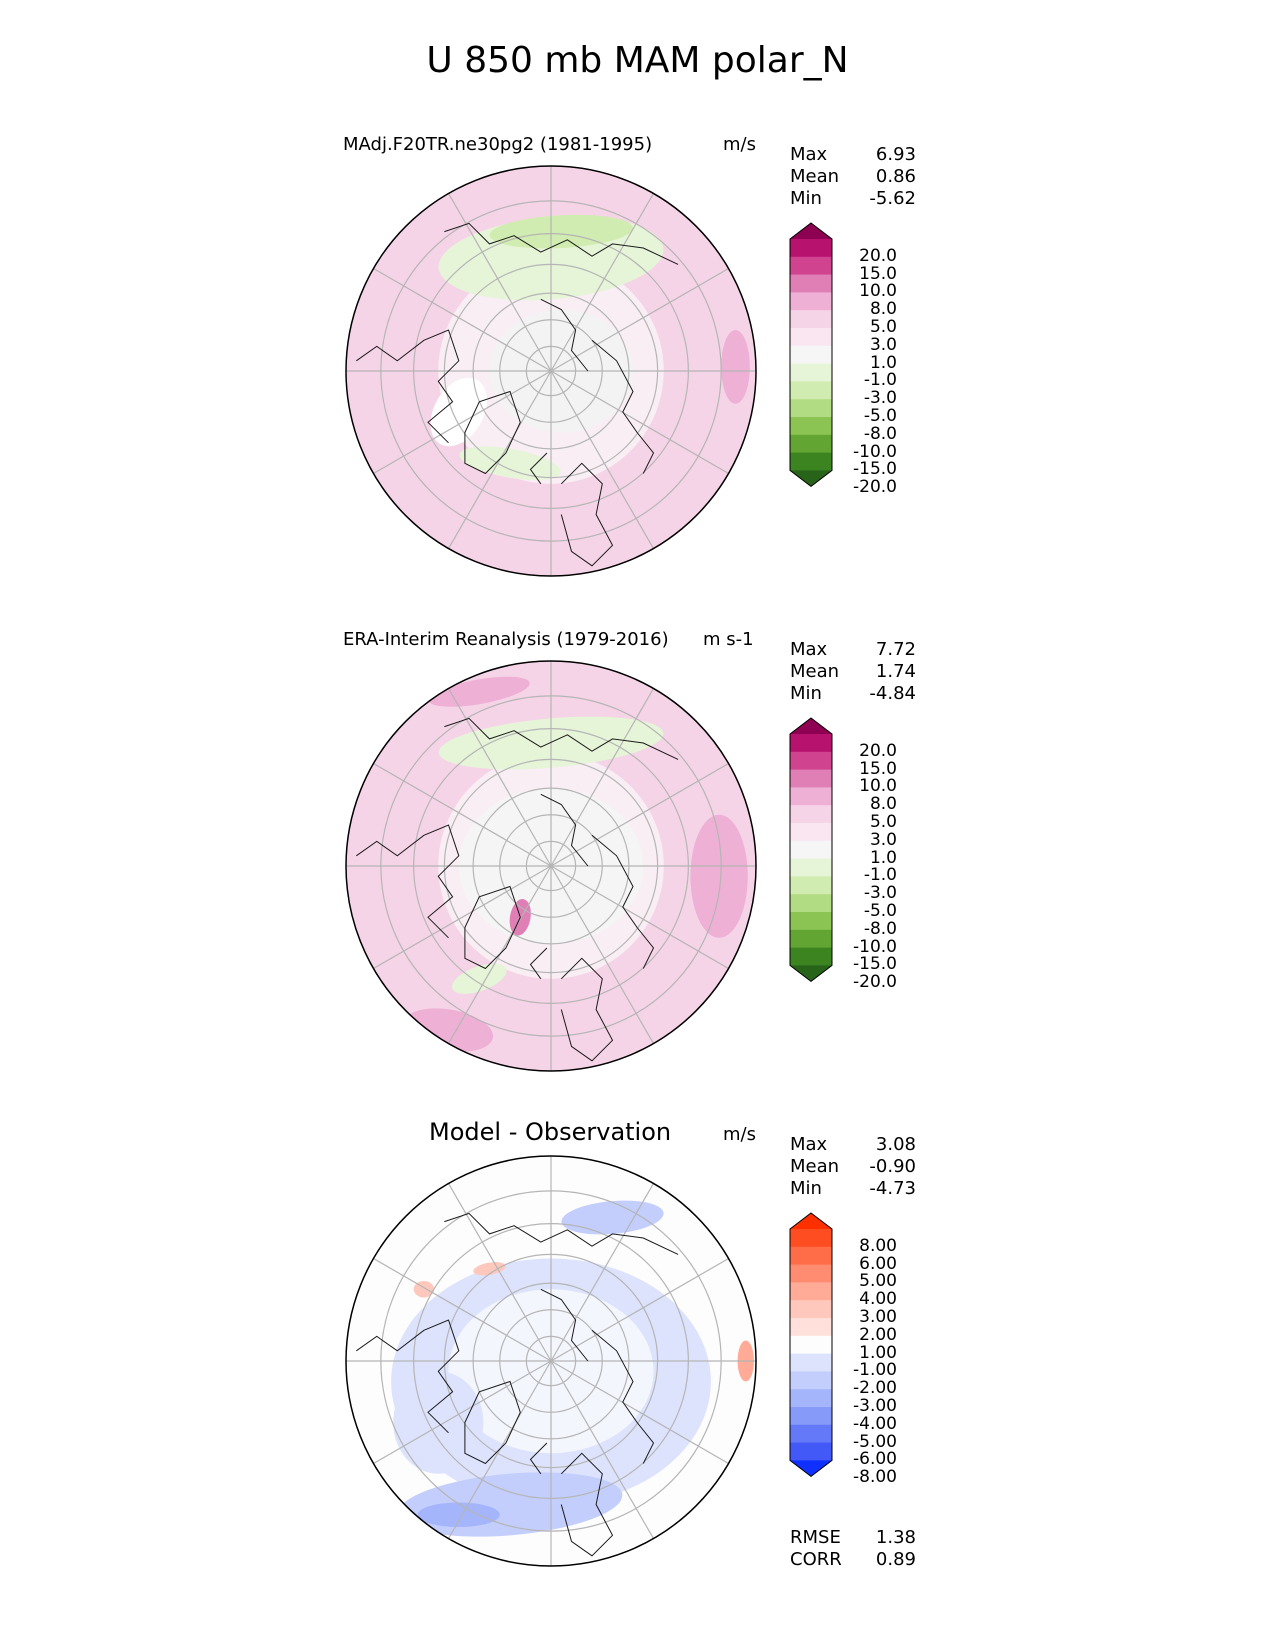  Describe the element at coordinates (883, 327) in the screenshot. I see `colorbar-tick-label: 5.0` at that location.